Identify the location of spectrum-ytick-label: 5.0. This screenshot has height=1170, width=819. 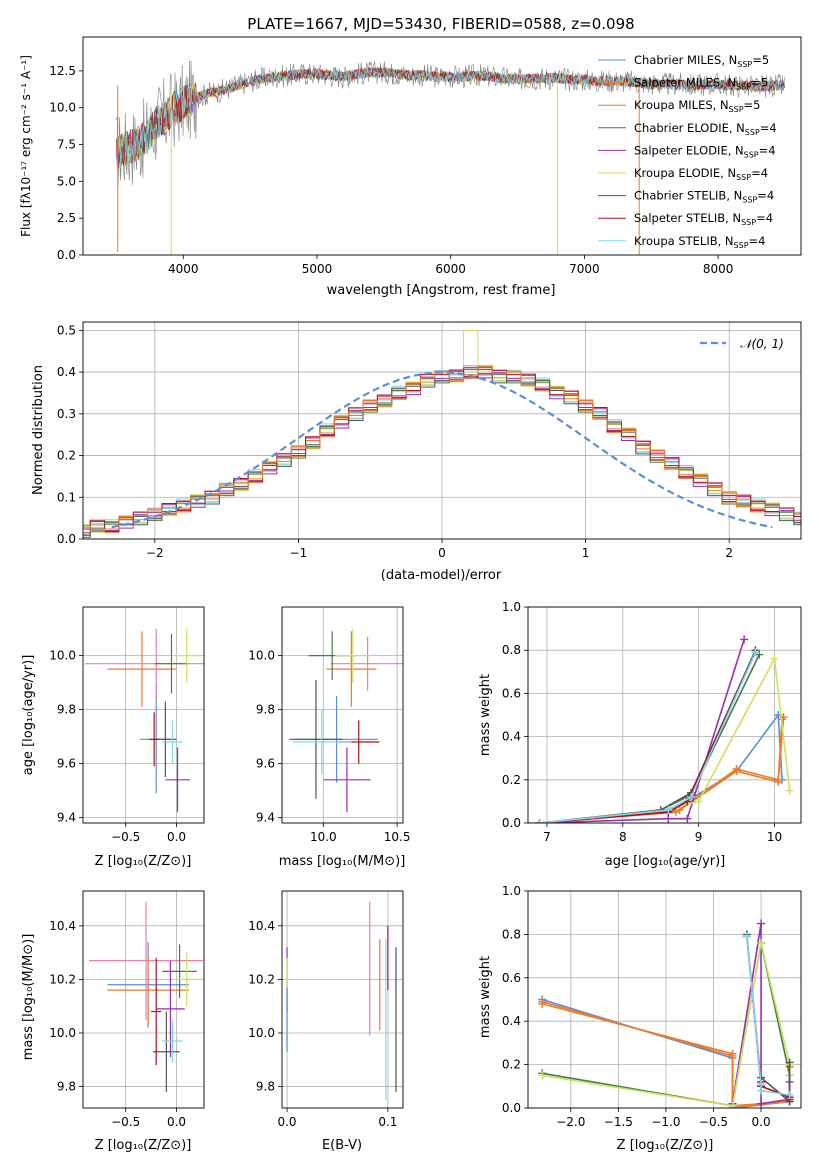
(66, 181).